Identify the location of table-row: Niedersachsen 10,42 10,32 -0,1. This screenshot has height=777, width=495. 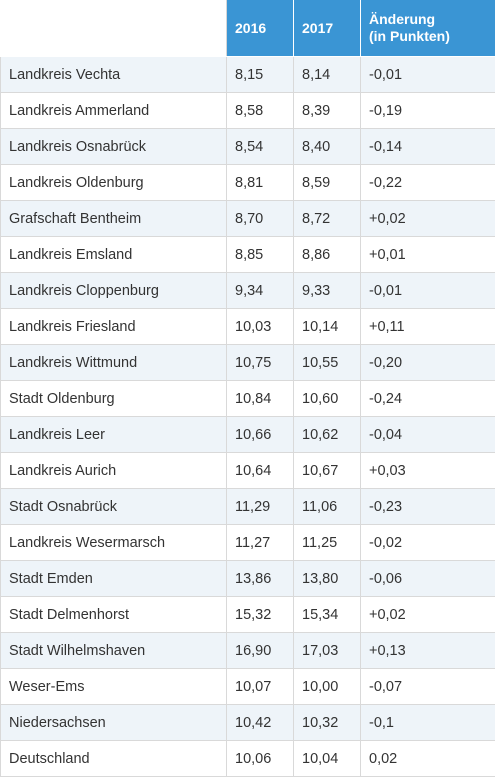
(247, 722).